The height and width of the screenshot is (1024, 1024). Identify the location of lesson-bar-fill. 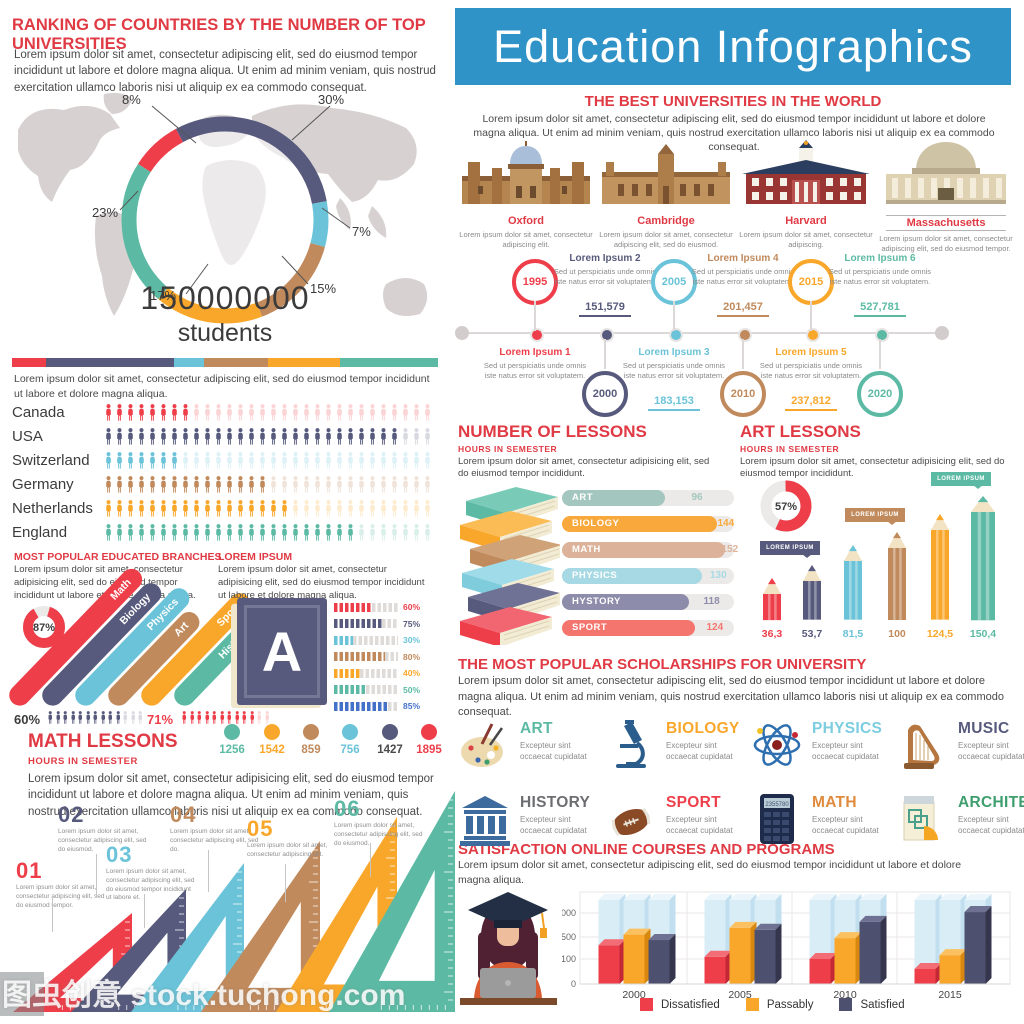
(639, 524).